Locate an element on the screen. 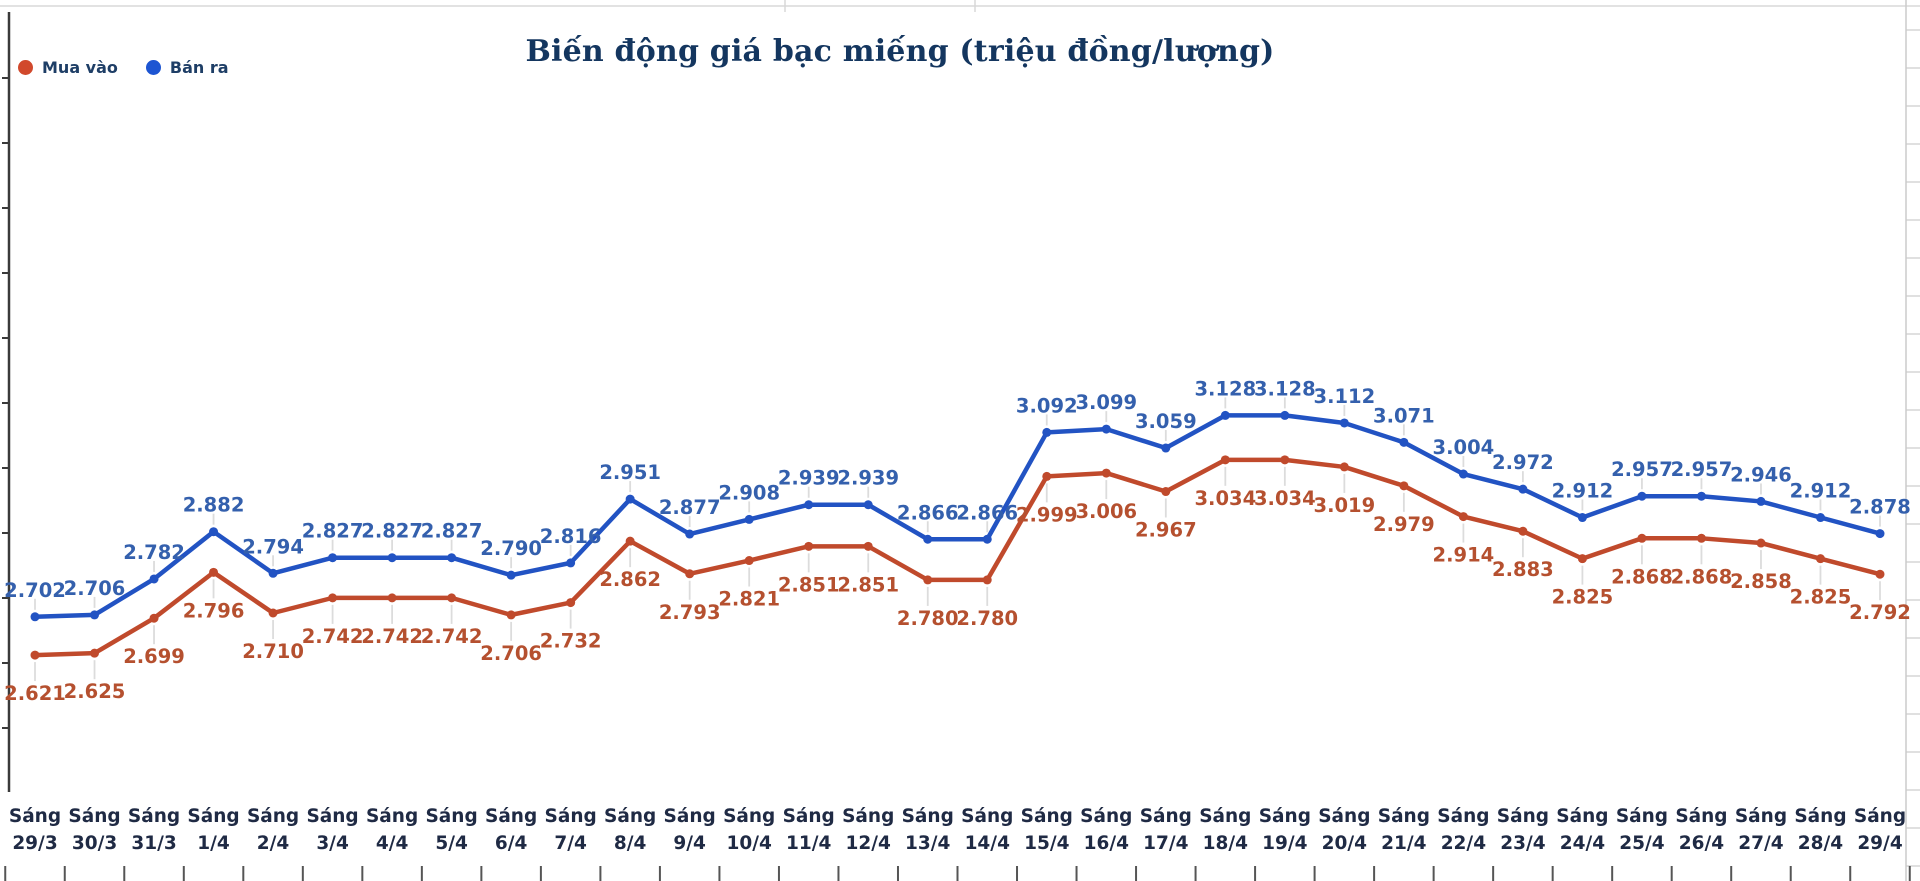 The width and height of the screenshot is (1920, 881). x-axis-label-date: 30/3 is located at coordinates (94, 843).